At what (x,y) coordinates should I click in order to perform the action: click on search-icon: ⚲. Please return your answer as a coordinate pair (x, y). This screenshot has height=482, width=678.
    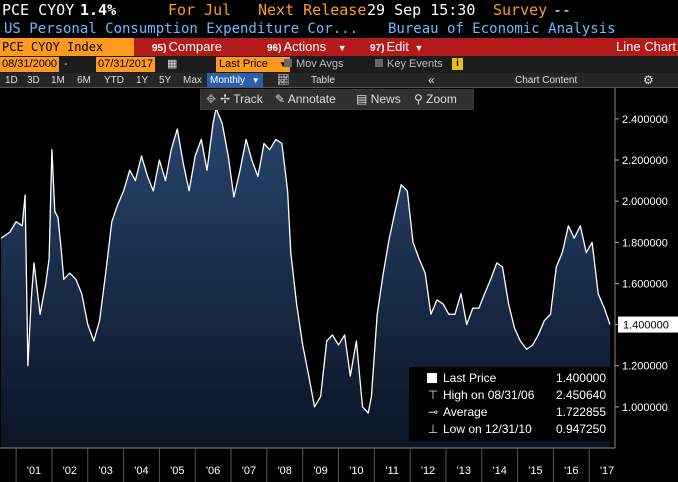
    Looking at the image, I should click on (418, 99).